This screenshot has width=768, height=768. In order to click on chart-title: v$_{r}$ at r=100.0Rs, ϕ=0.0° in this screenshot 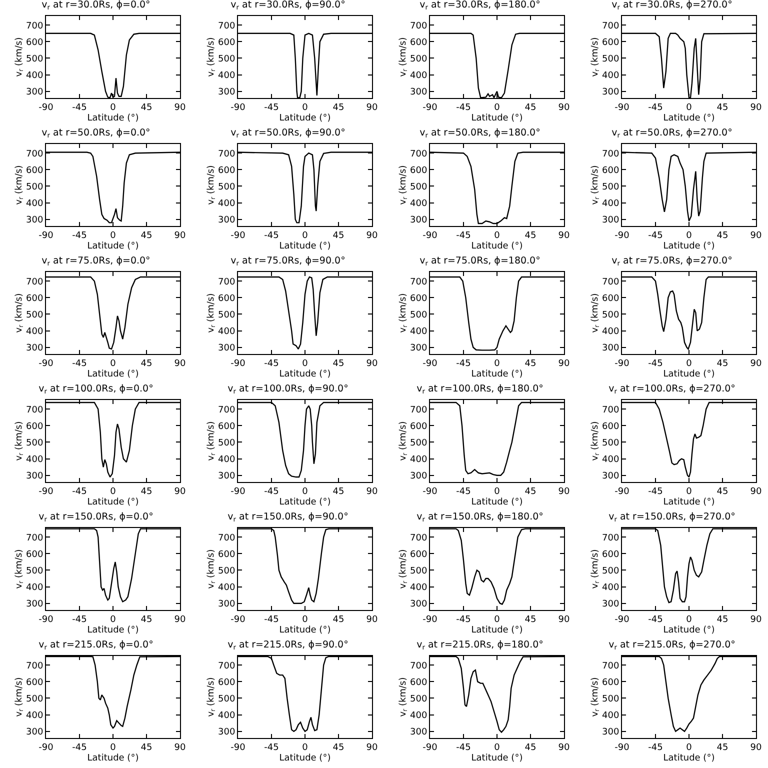, I will do `click(96, 389)`.